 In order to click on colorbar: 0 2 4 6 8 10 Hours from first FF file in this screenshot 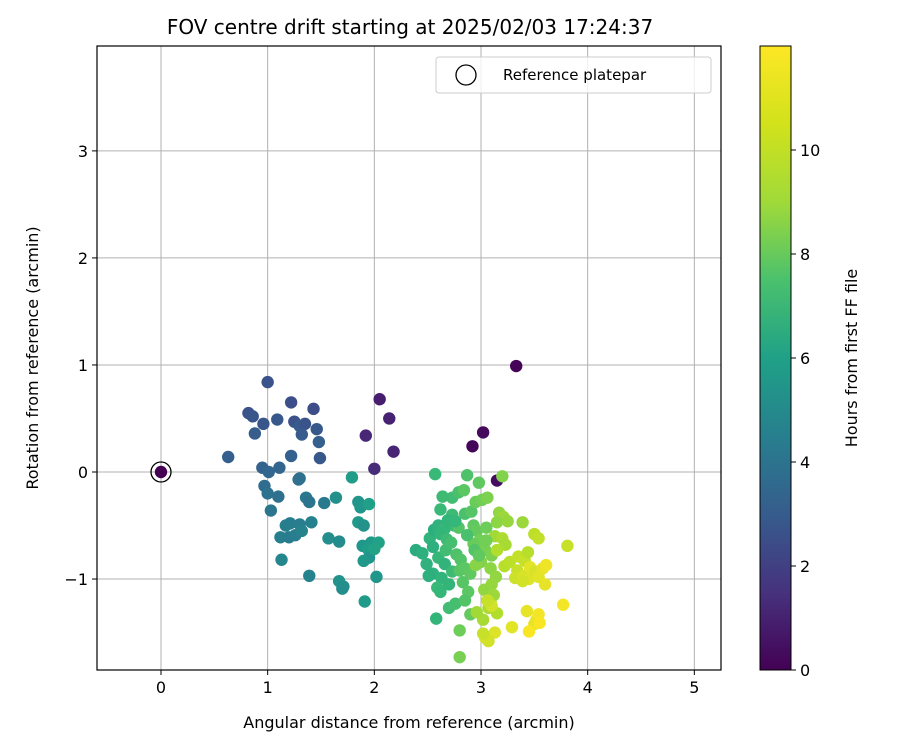, I will do `click(810, 362)`.